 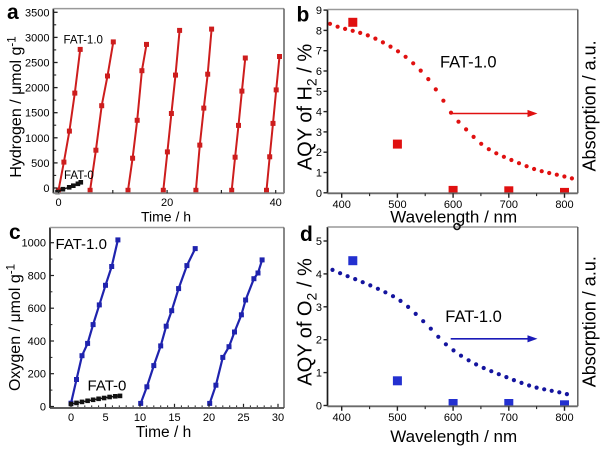 What do you see at coordinates (307, 322) in the screenshot?
I see `svg-text: AQY of O2 / %` at bounding box center [307, 322].